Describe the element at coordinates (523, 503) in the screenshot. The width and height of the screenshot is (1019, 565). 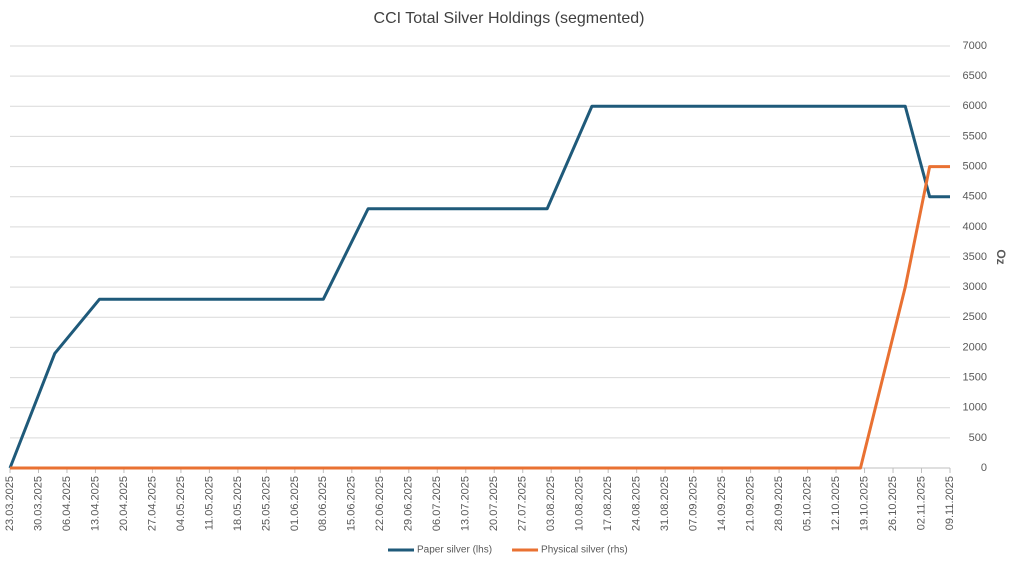
I see `x-tick-label: 27.07.2025` at that location.